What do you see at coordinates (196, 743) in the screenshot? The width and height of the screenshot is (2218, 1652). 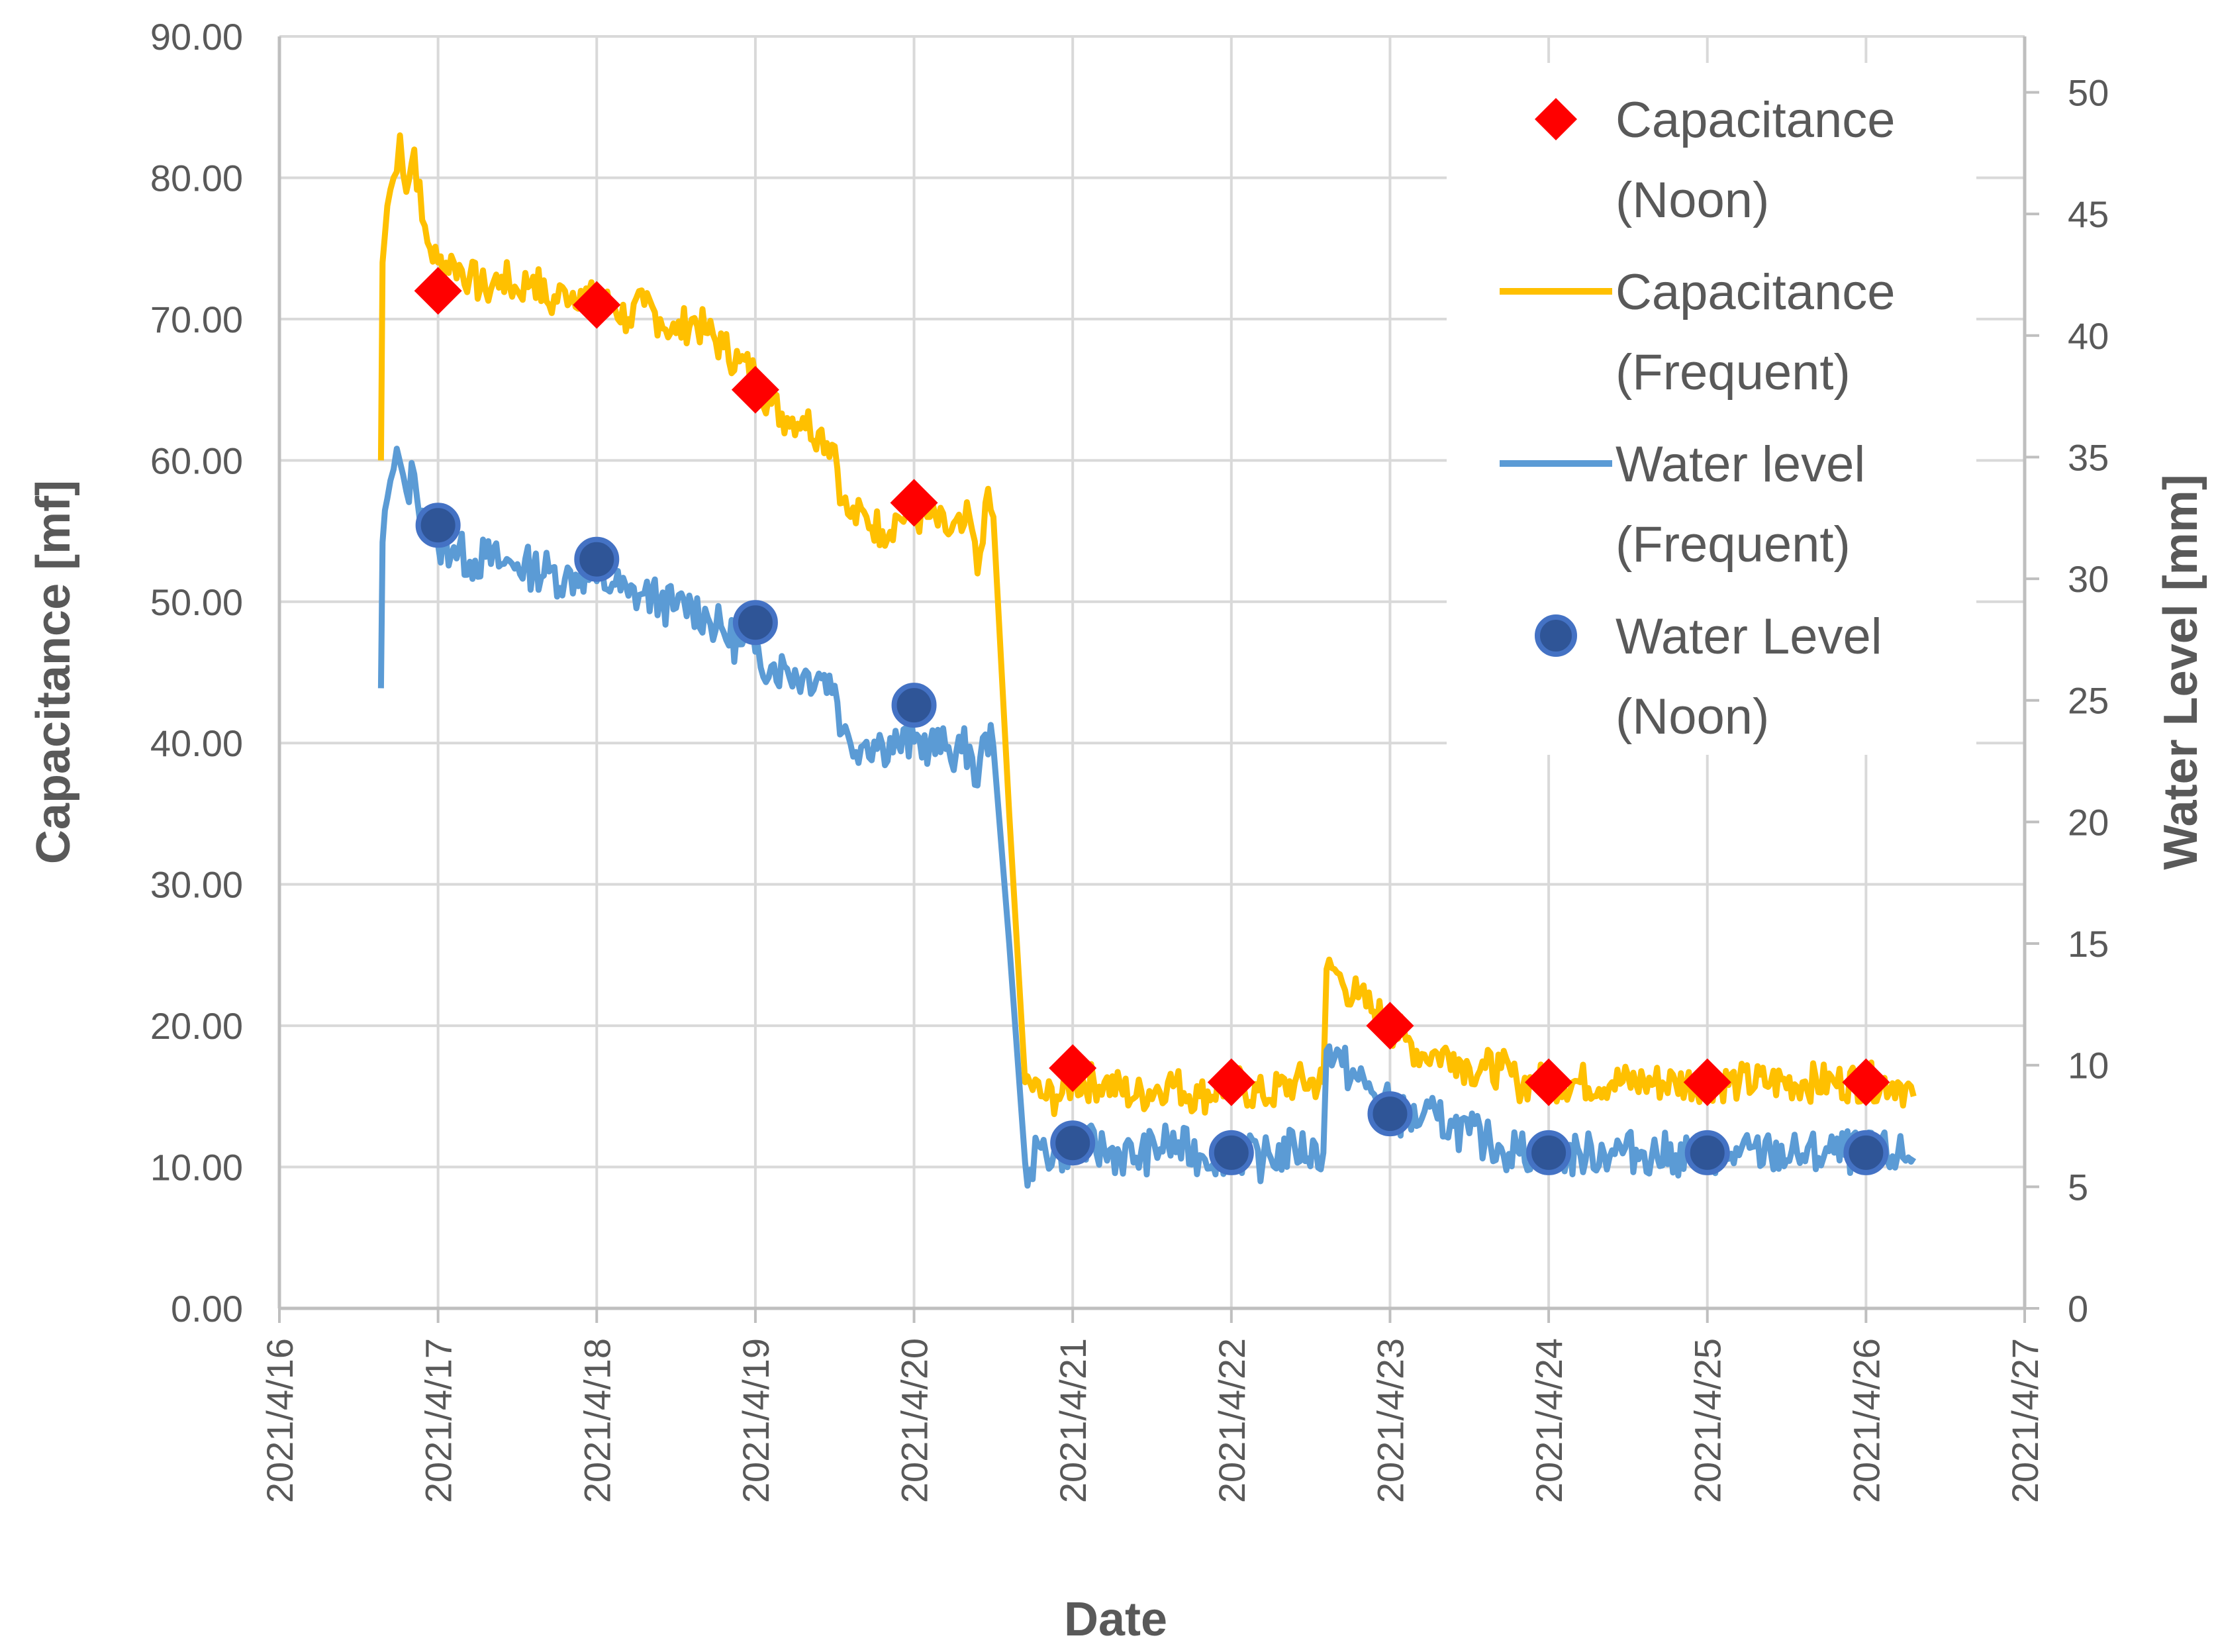 I see `y-tick-label: 40.00` at bounding box center [196, 743].